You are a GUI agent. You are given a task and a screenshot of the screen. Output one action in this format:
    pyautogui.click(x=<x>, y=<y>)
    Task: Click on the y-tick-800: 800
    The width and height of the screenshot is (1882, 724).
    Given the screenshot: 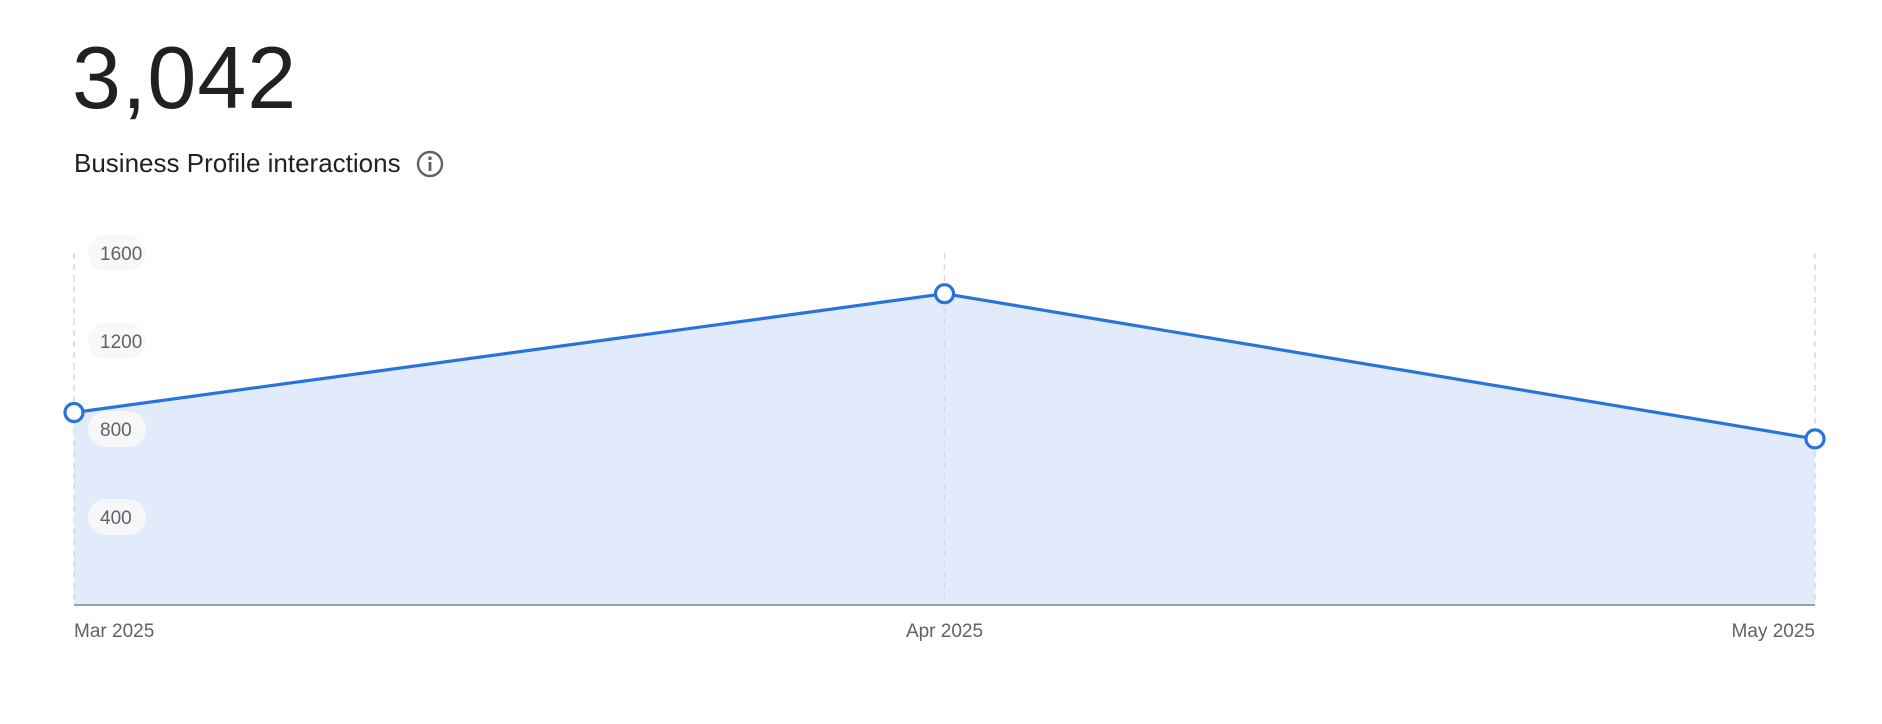 What is the action you would take?
    pyautogui.click(x=117, y=429)
    